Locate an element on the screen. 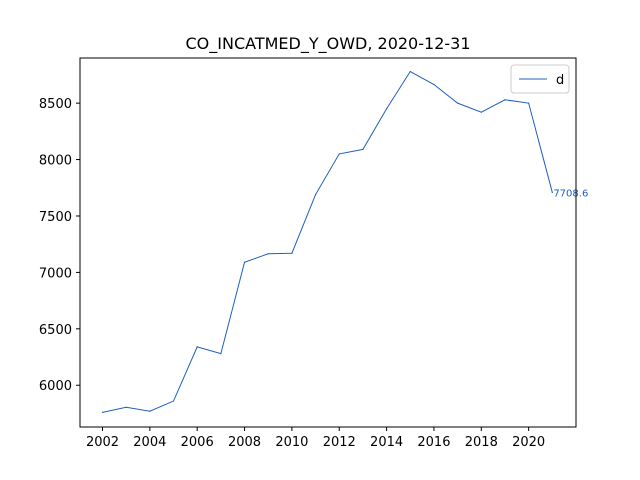 The image size is (640, 480). data-label: 7708.6 is located at coordinates (570, 193).